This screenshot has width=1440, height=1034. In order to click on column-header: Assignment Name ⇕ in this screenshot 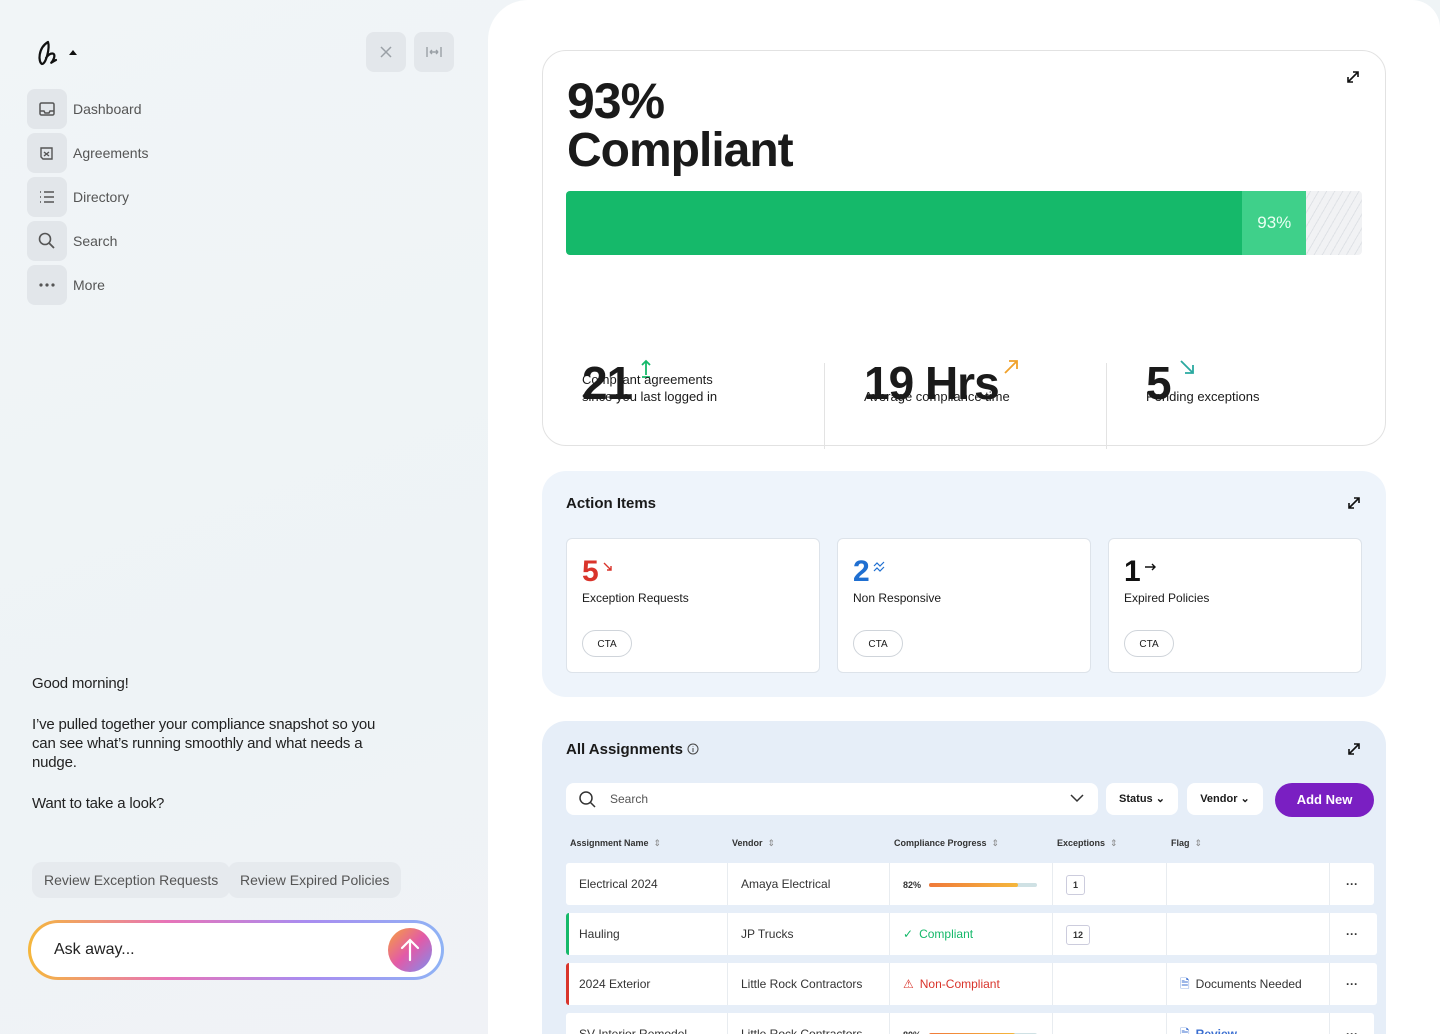, I will do `click(615, 843)`.